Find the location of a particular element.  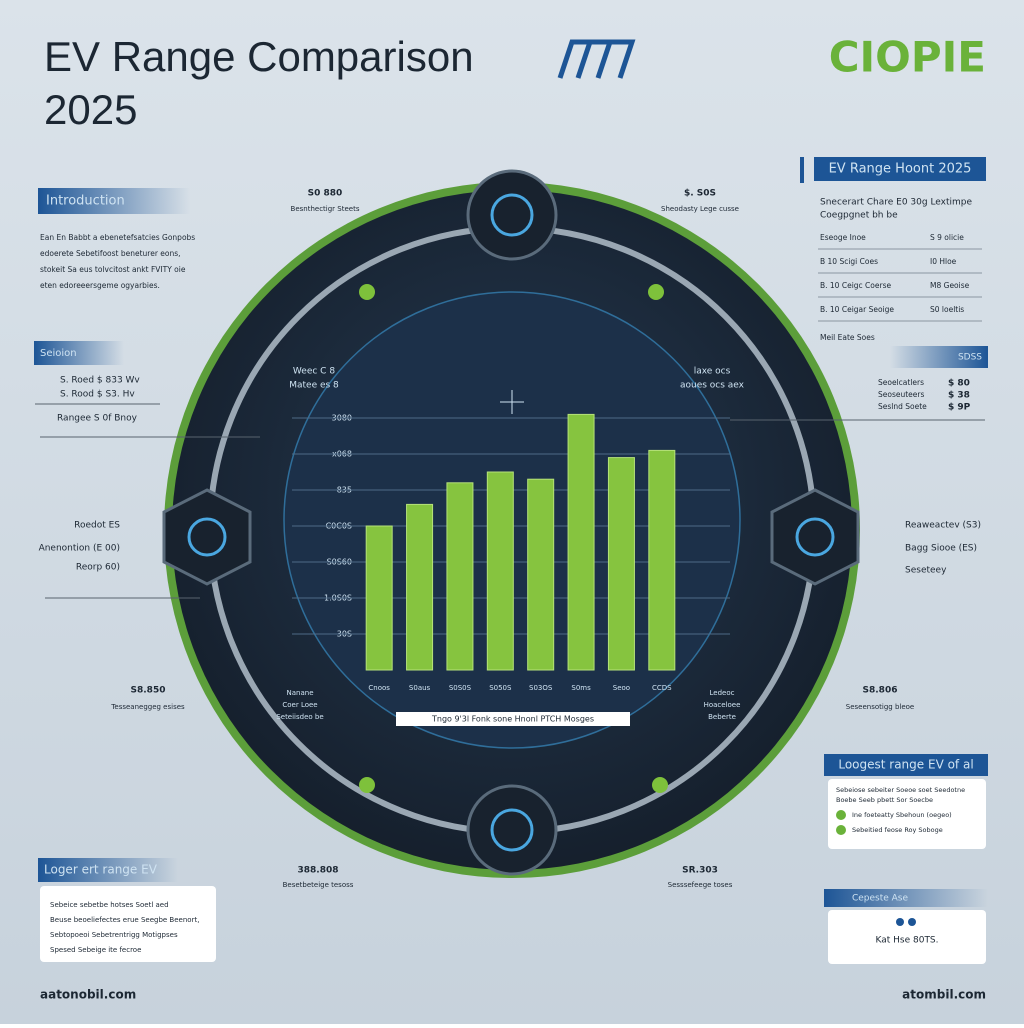

box-heading: Loogest range EV of al is located at coordinates (905, 765).